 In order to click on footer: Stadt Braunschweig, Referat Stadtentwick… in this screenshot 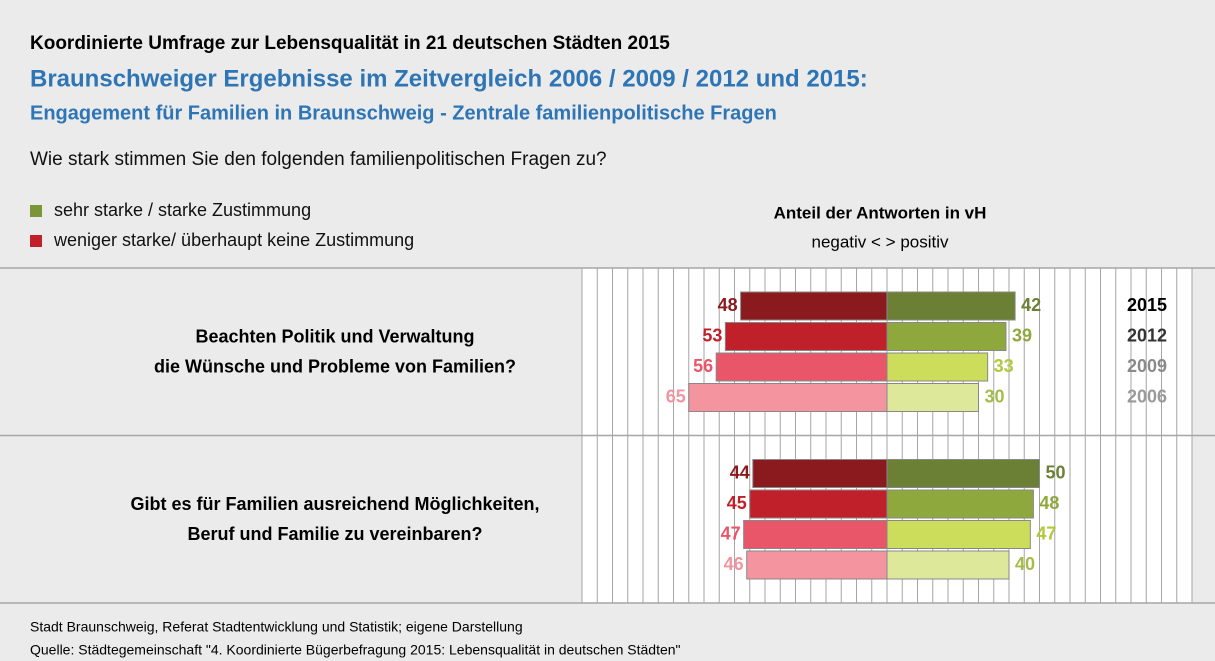, I will do `click(276, 627)`.